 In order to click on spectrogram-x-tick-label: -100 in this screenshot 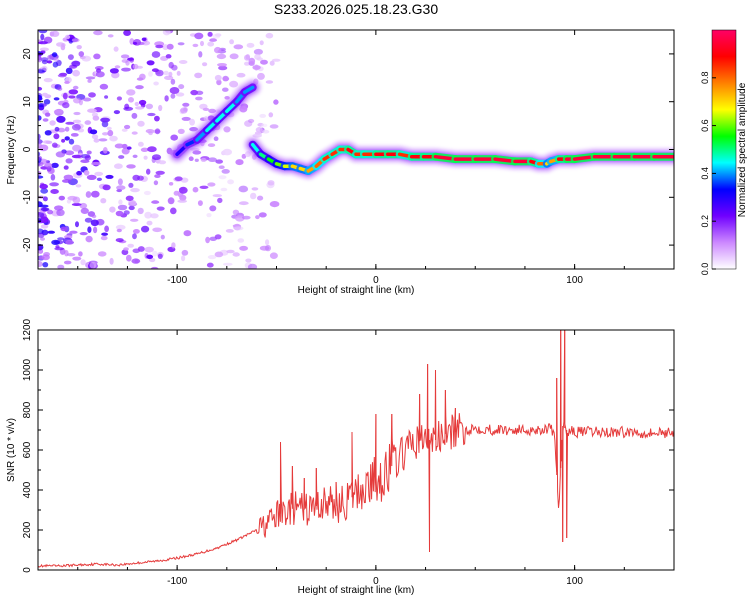, I will do `click(177, 280)`.